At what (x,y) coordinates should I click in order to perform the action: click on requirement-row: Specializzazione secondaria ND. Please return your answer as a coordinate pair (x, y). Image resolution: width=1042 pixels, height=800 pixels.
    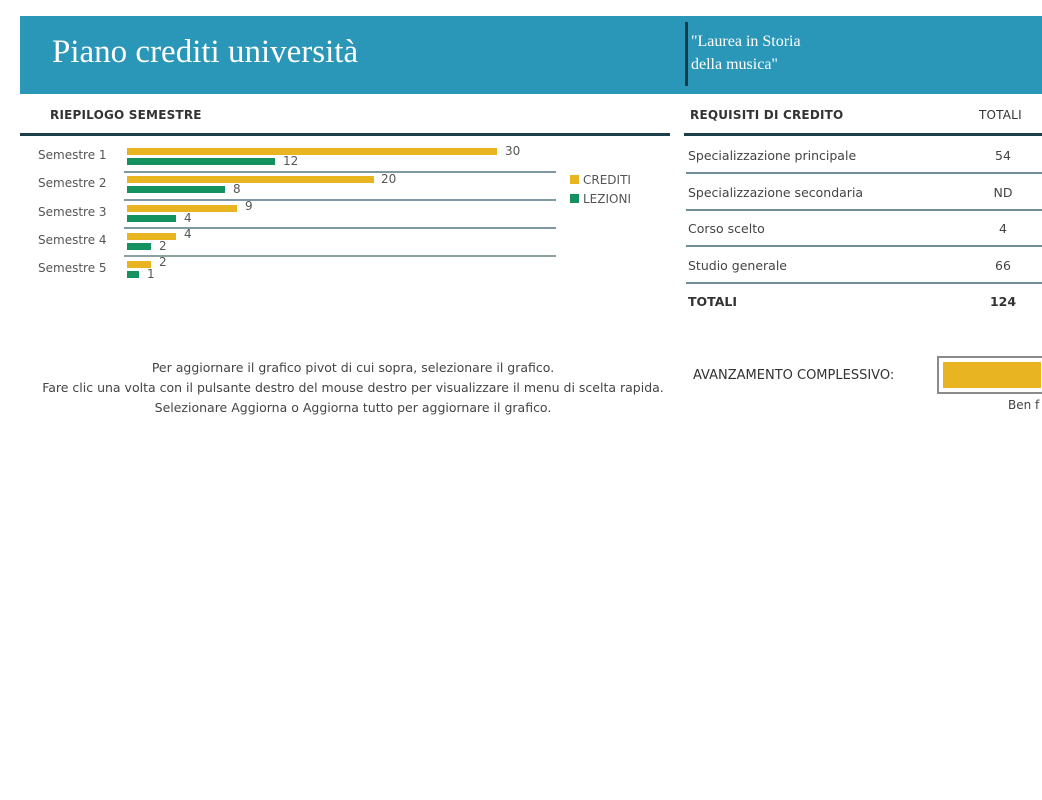
    Looking at the image, I should click on (864, 193).